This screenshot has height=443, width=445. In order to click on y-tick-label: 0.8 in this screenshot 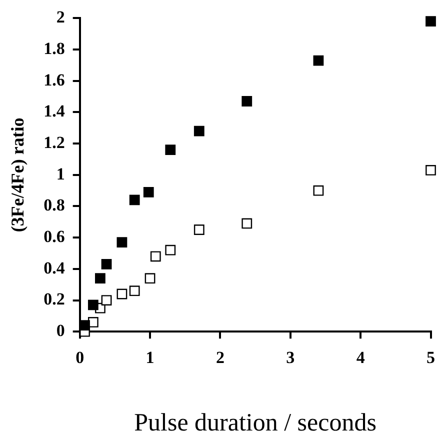, I will do `click(54, 205)`.